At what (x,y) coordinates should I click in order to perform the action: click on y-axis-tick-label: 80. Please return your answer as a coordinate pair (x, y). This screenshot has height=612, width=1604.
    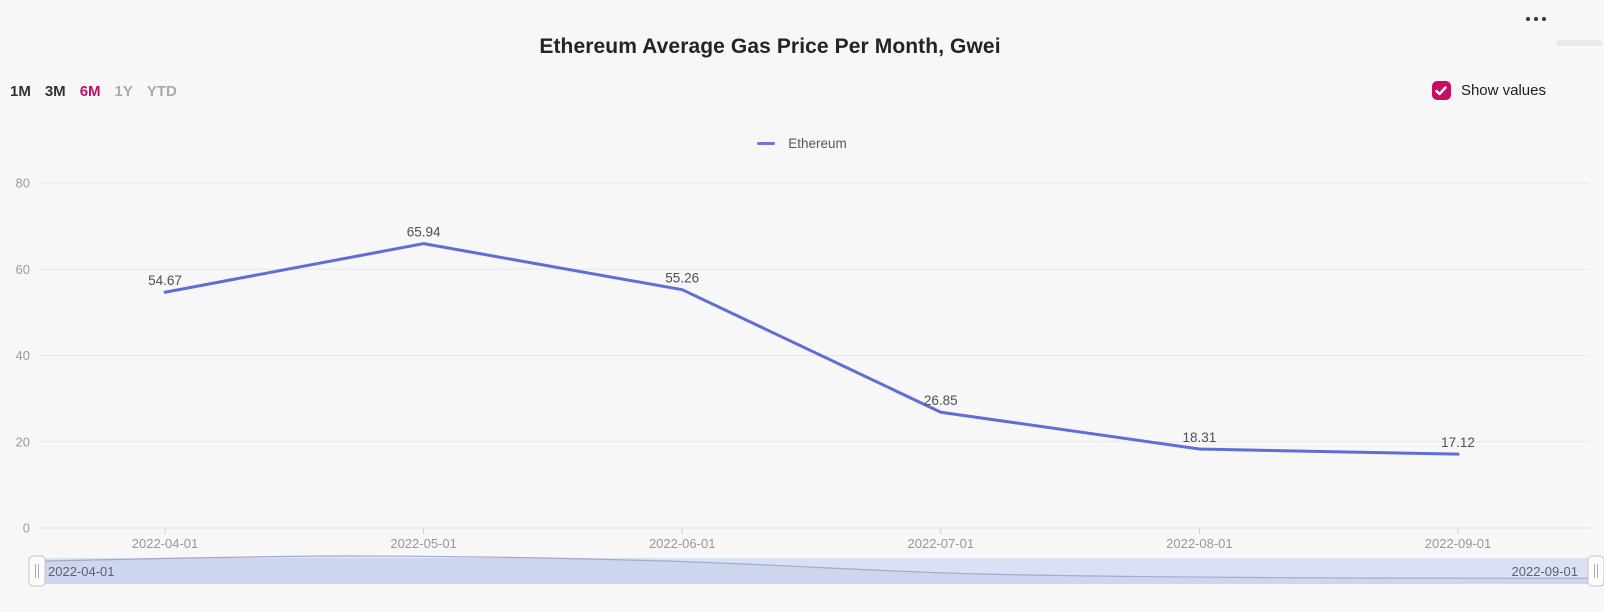
    Looking at the image, I should click on (23, 183).